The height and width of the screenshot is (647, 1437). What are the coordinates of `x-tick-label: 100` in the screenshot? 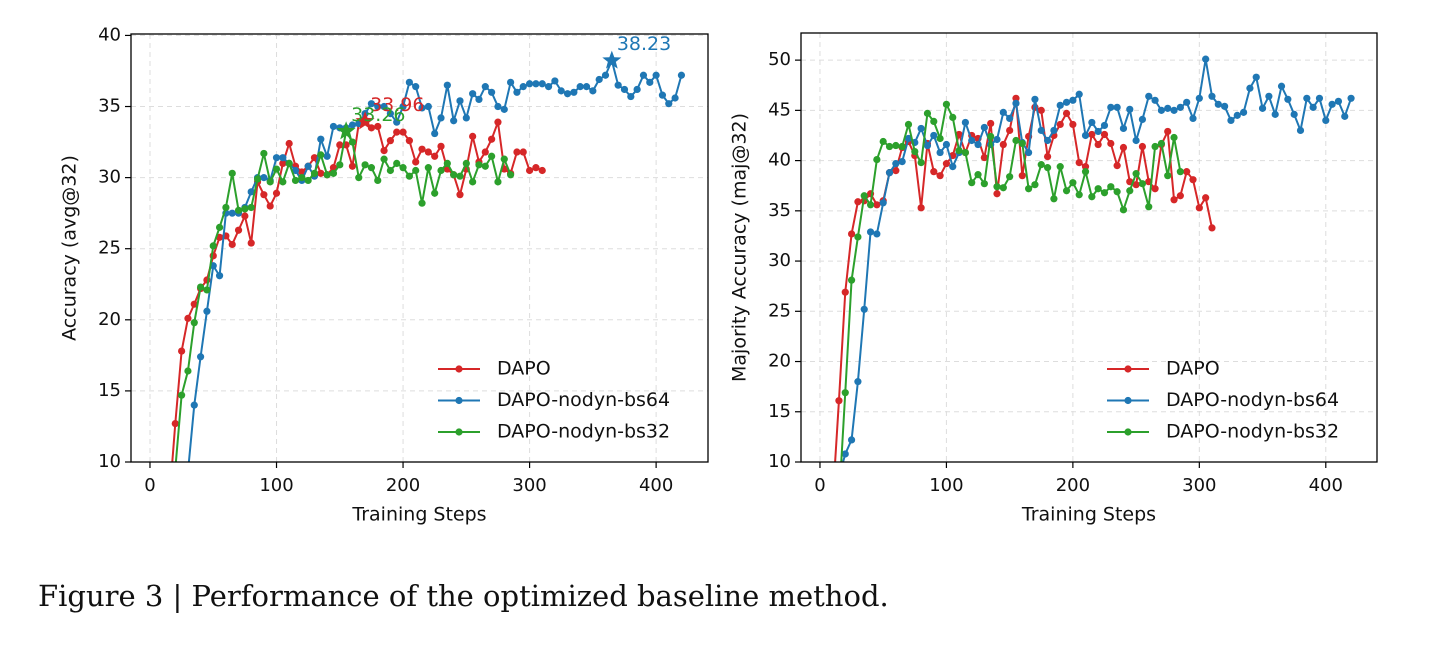 It's located at (946, 485).